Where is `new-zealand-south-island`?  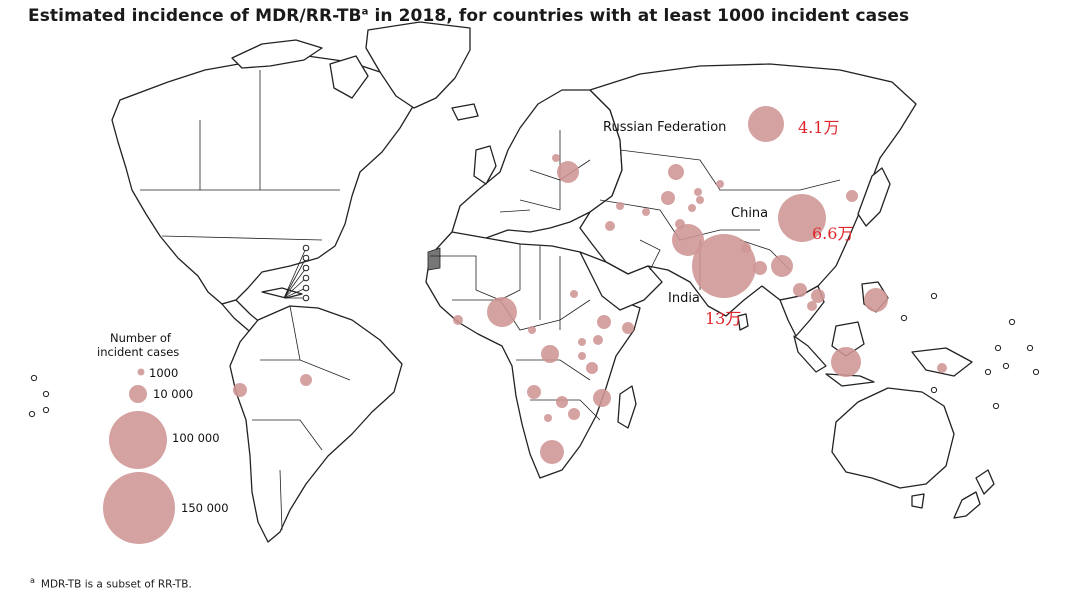 new-zealand-south-island is located at coordinates (967, 505).